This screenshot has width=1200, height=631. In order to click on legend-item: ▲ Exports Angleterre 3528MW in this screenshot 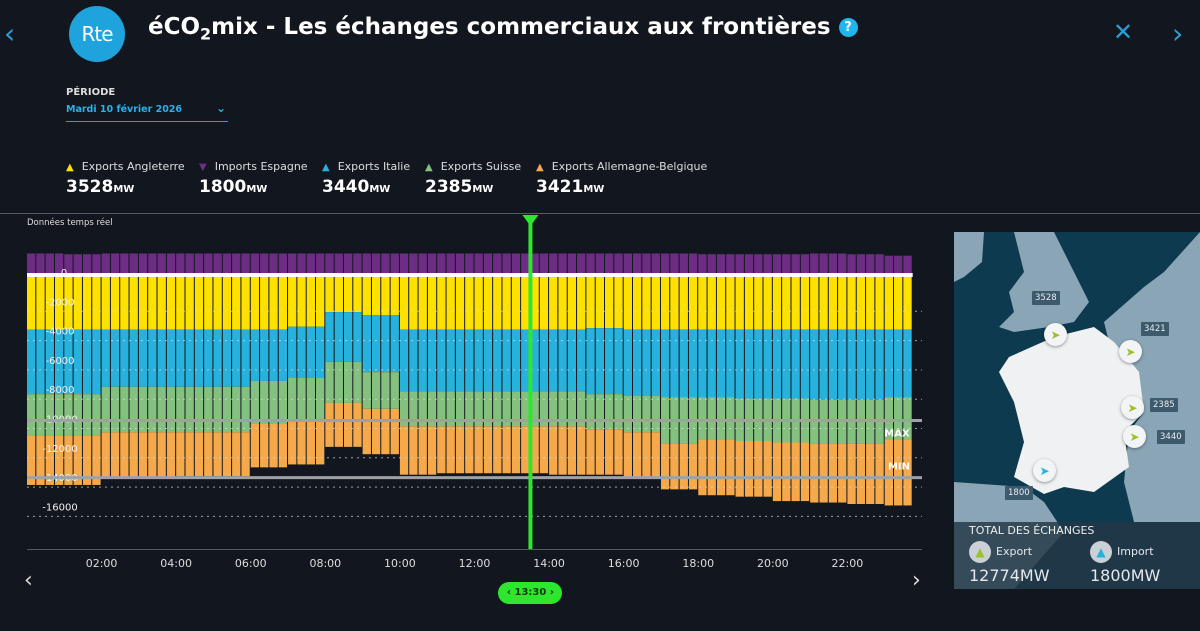, I will do `click(125, 178)`.